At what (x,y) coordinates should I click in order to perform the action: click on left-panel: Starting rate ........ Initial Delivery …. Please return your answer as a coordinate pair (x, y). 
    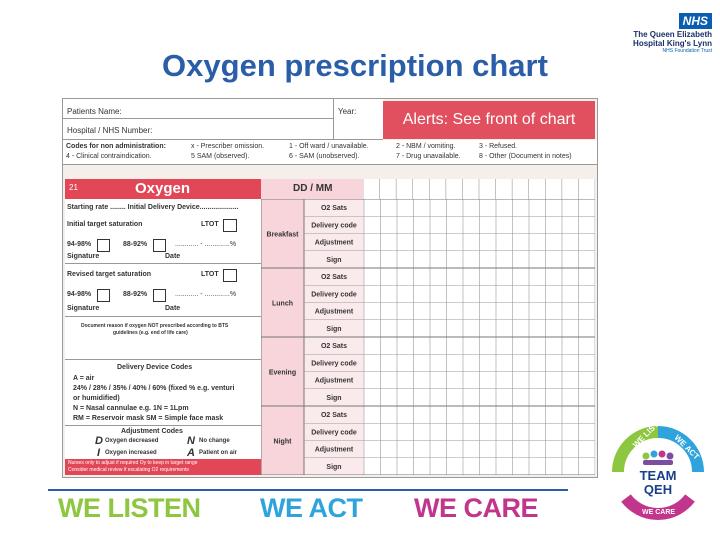
    Looking at the image, I should click on (163, 337).